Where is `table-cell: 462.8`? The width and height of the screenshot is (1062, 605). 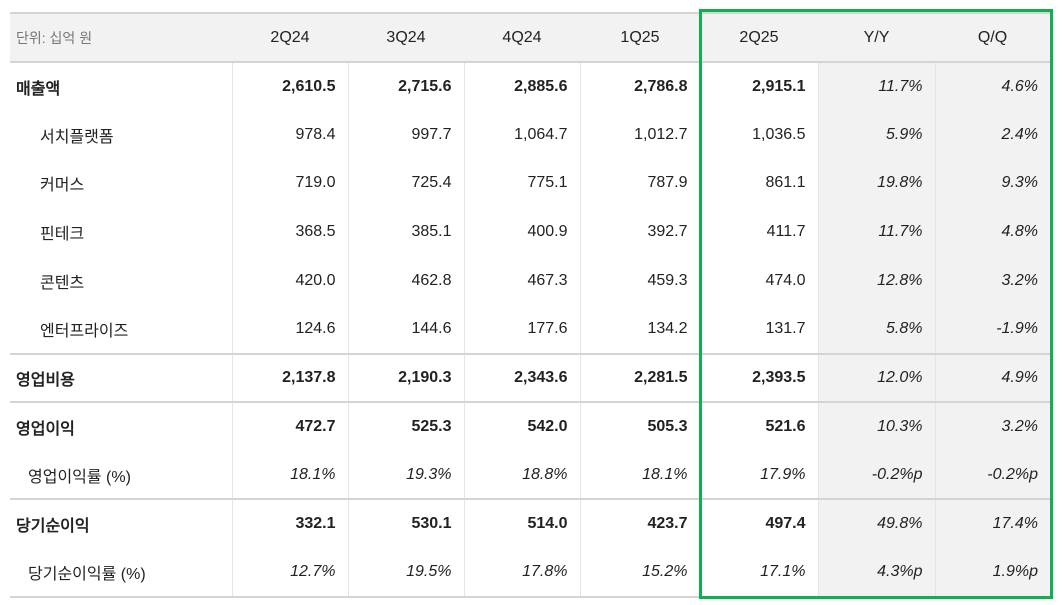 table-cell: 462.8 is located at coordinates (405, 280).